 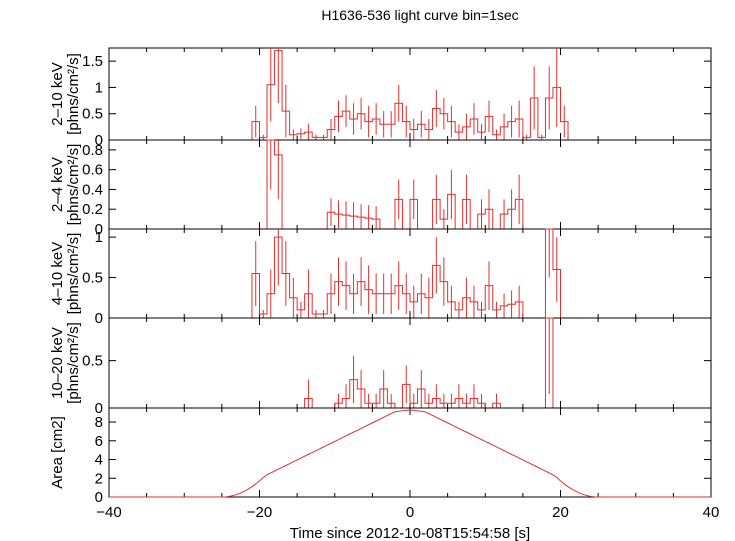 What do you see at coordinates (92, 189) in the screenshot?
I see `y-tick-label: 0.4` at bounding box center [92, 189].